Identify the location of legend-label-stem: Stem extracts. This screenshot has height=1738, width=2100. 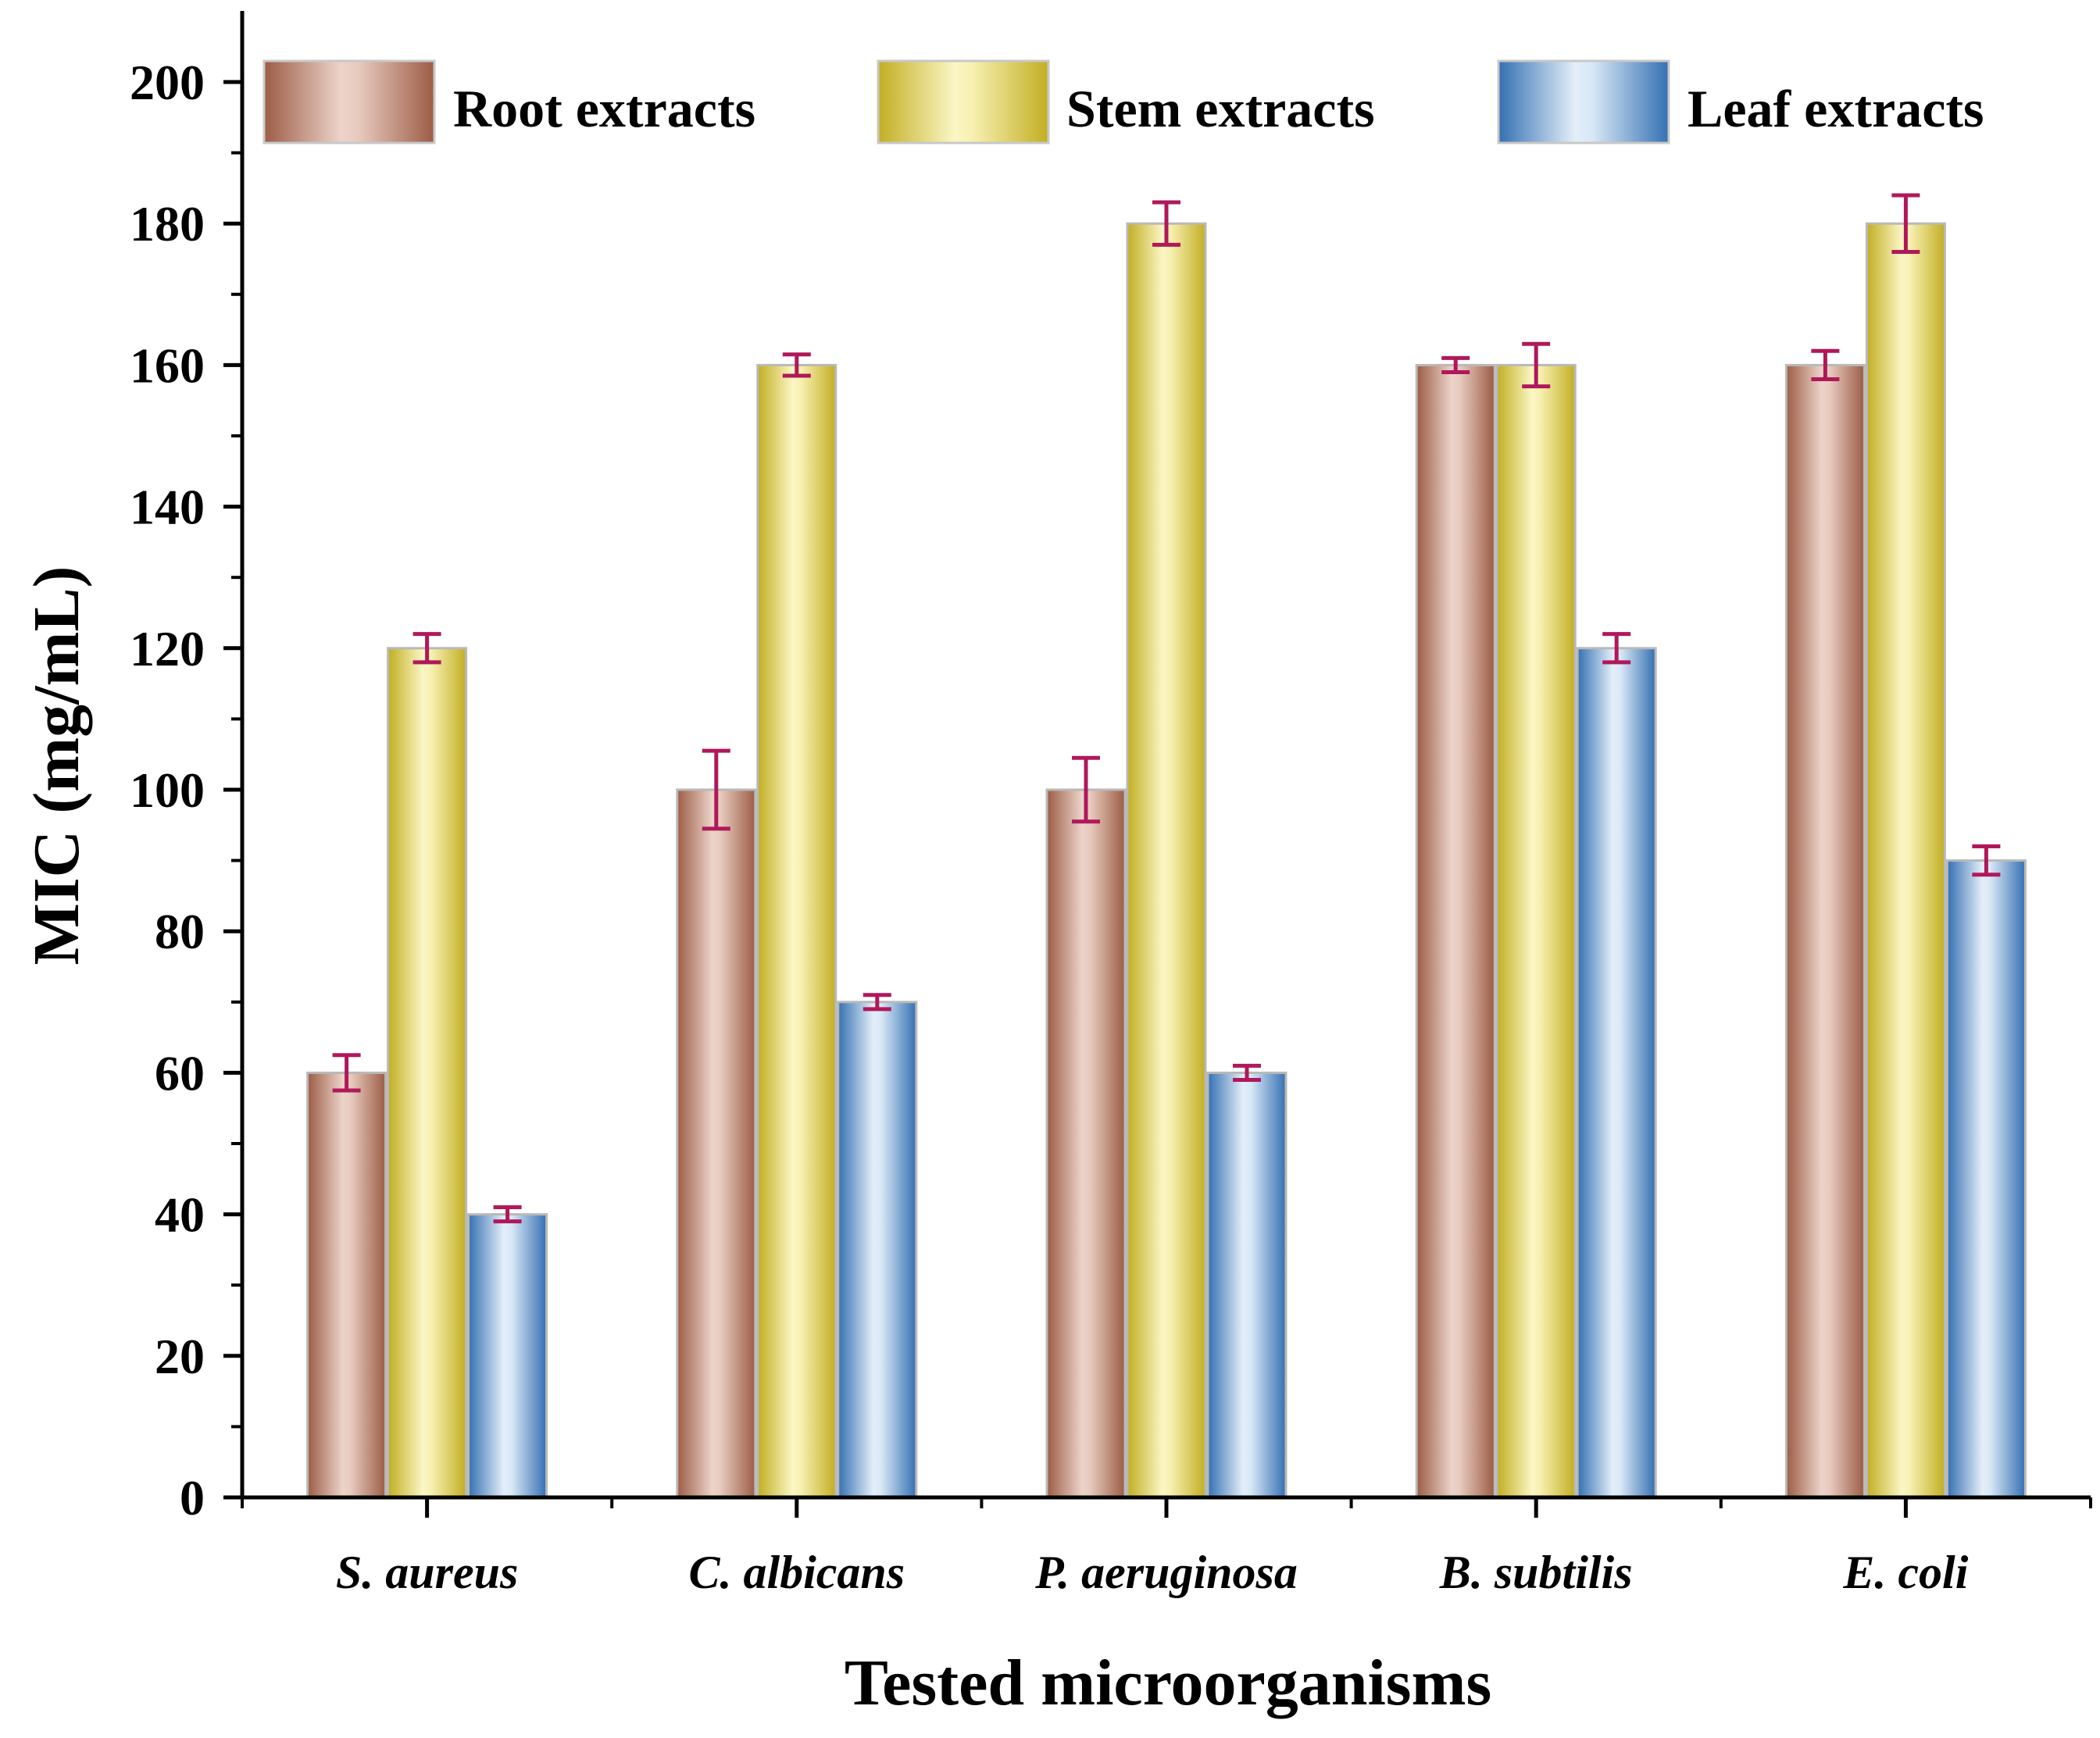
(1220, 108).